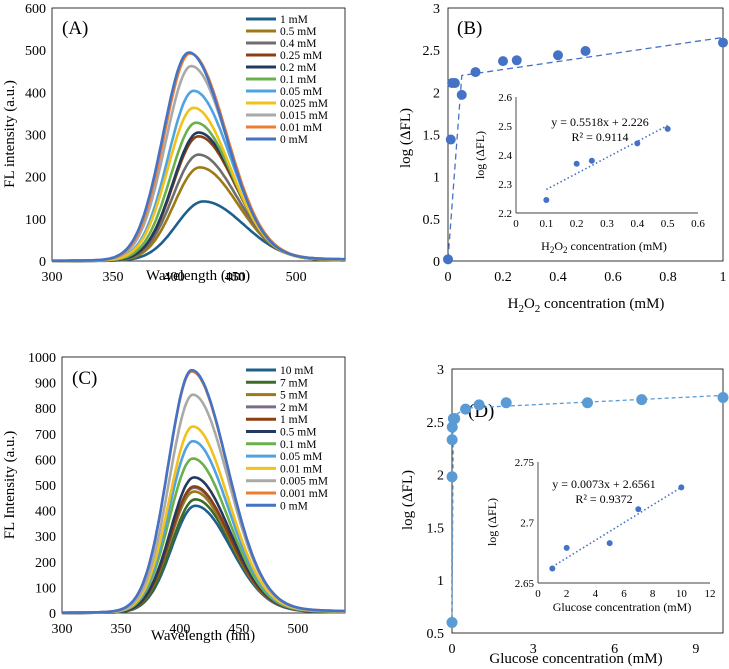 The image size is (729, 669). What do you see at coordinates (653, 594) in the screenshot?
I see `inset-x-tick-label: 8` at bounding box center [653, 594].